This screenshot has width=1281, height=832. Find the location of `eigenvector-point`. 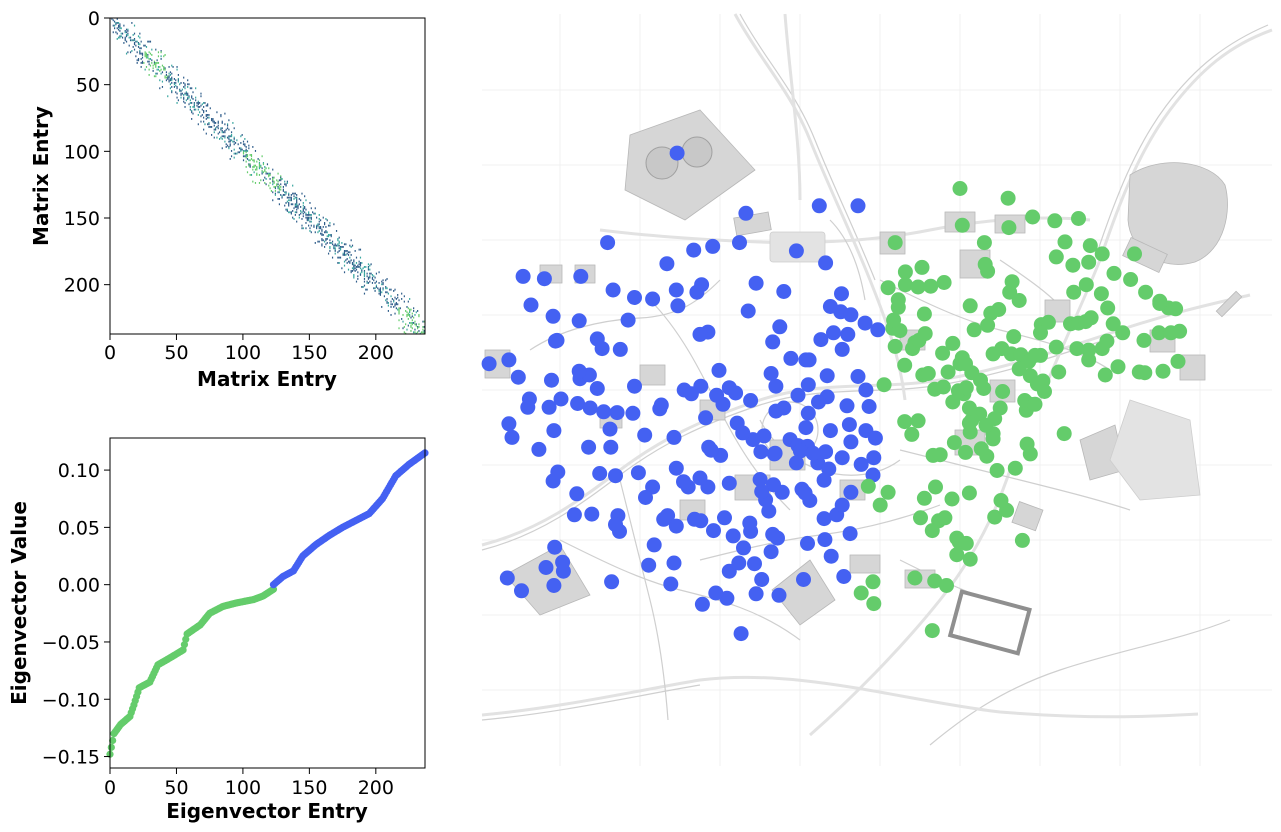

eigenvector-point is located at coordinates (113, 740).